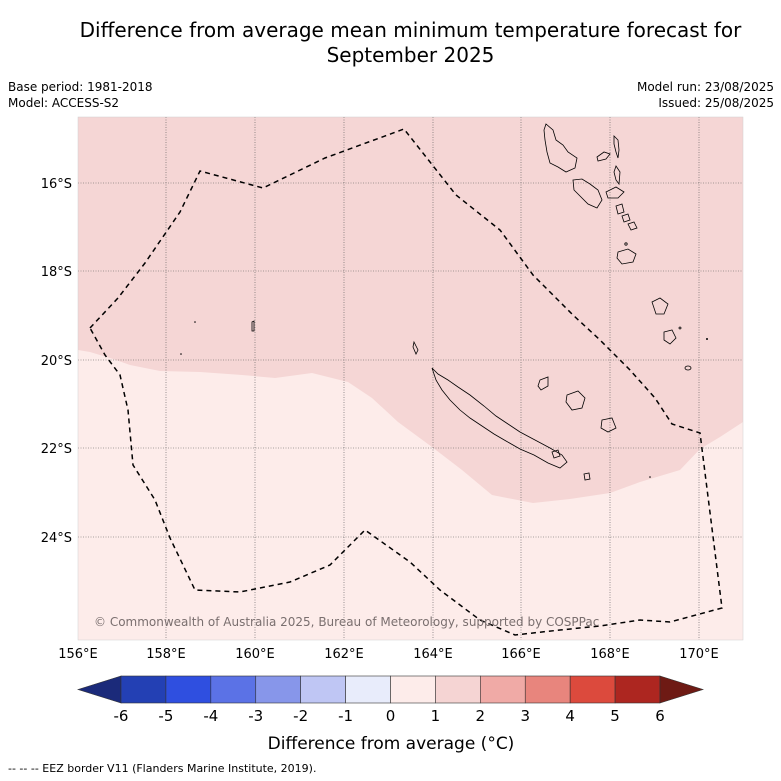  I want to click on vanuatu-ambrym, so click(615, 192).